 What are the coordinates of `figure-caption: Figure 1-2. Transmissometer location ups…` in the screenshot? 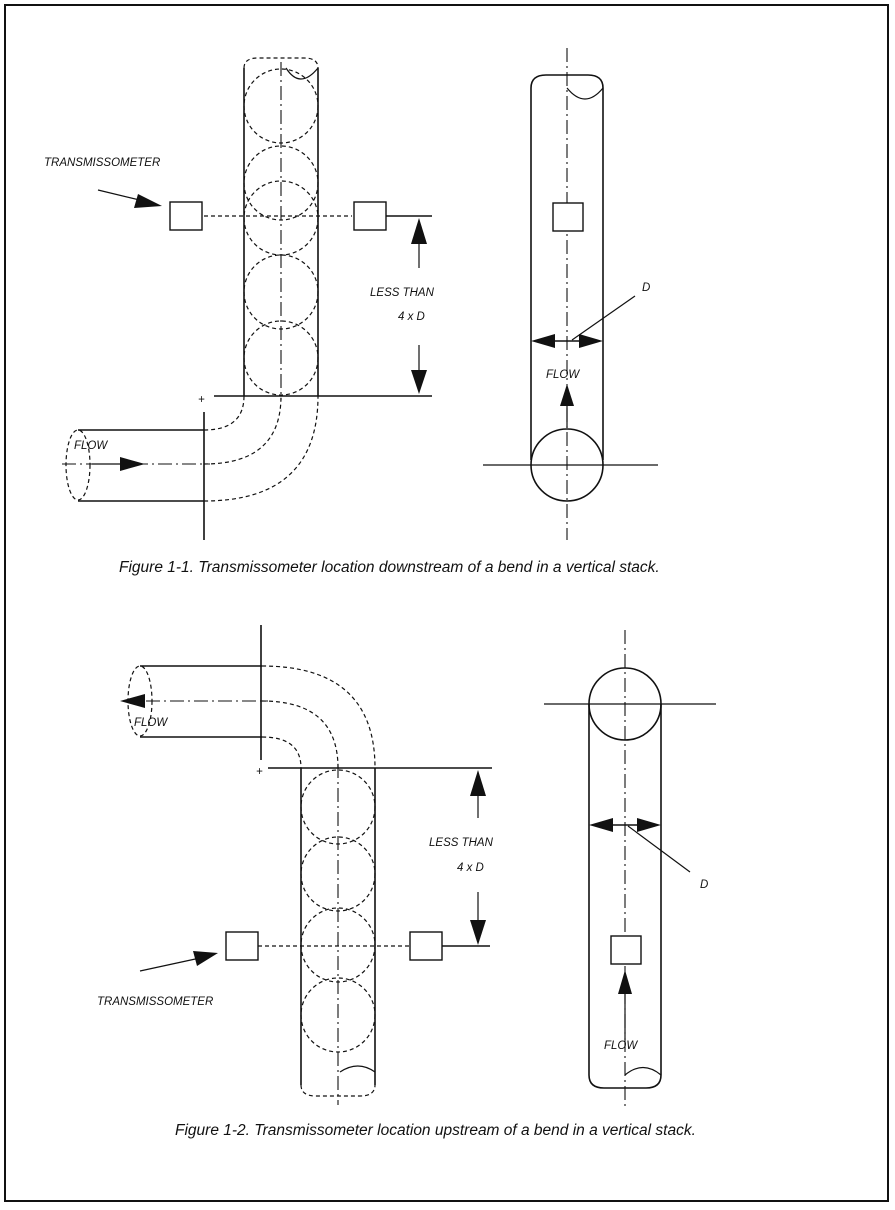 It's located at (435, 1130).